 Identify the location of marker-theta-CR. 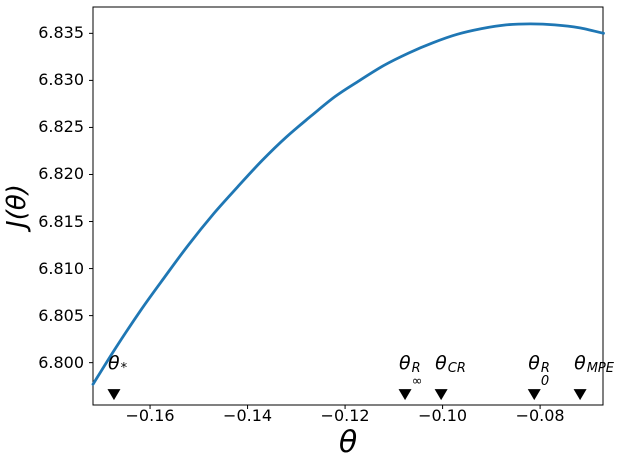
(441, 395).